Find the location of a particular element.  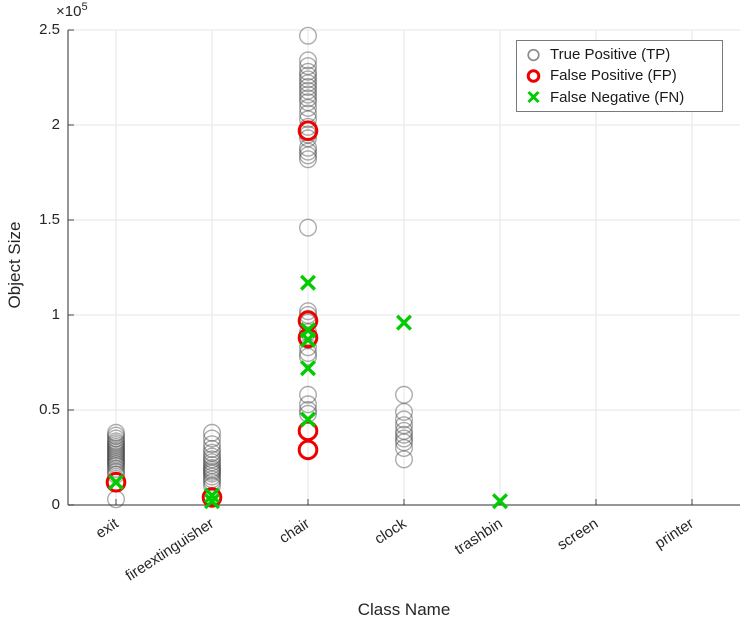

y-axis-exponent-label: ×10⁵ is located at coordinates (72, 10).